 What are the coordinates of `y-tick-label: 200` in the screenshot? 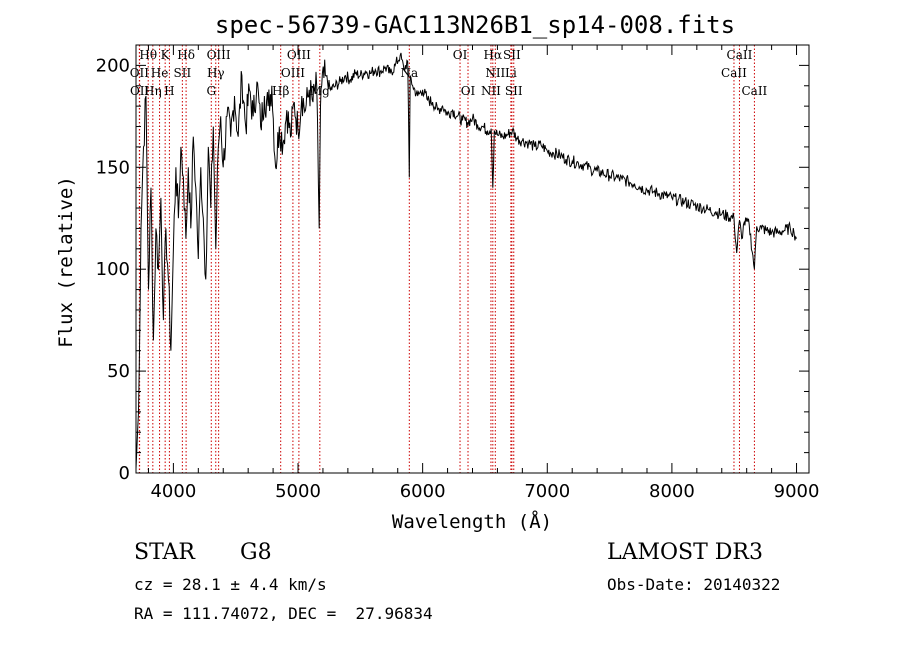 It's located at (113, 65).